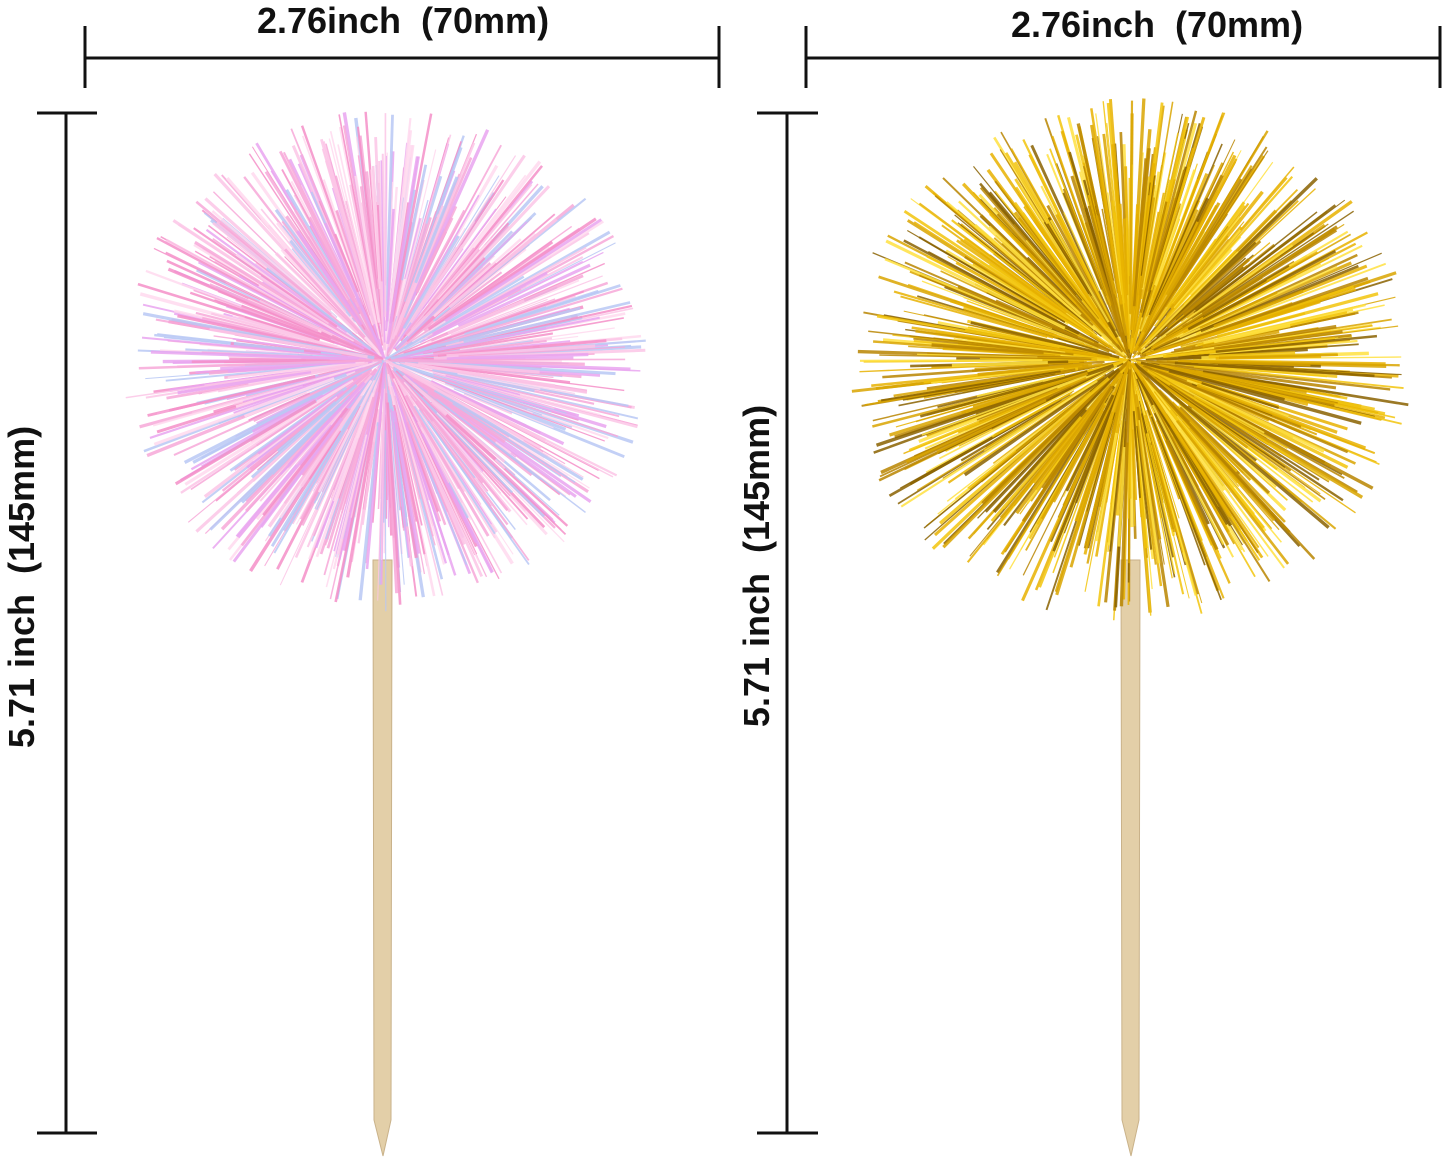 This screenshot has width=1445, height=1157. Describe the element at coordinates (756, 566) in the screenshot. I see `right-height-label: 5.71 inch (145mm)` at that location.